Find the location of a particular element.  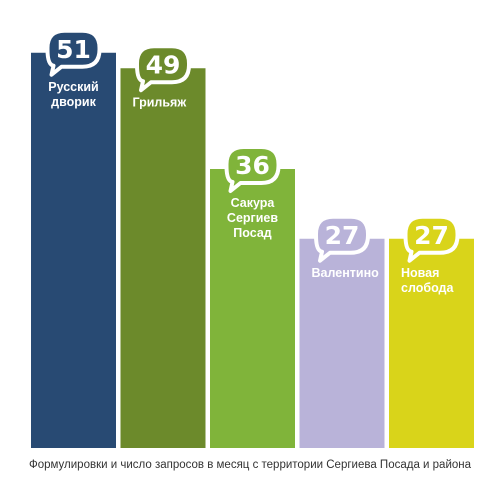

data-label-4: 27 is located at coordinates (342, 235).